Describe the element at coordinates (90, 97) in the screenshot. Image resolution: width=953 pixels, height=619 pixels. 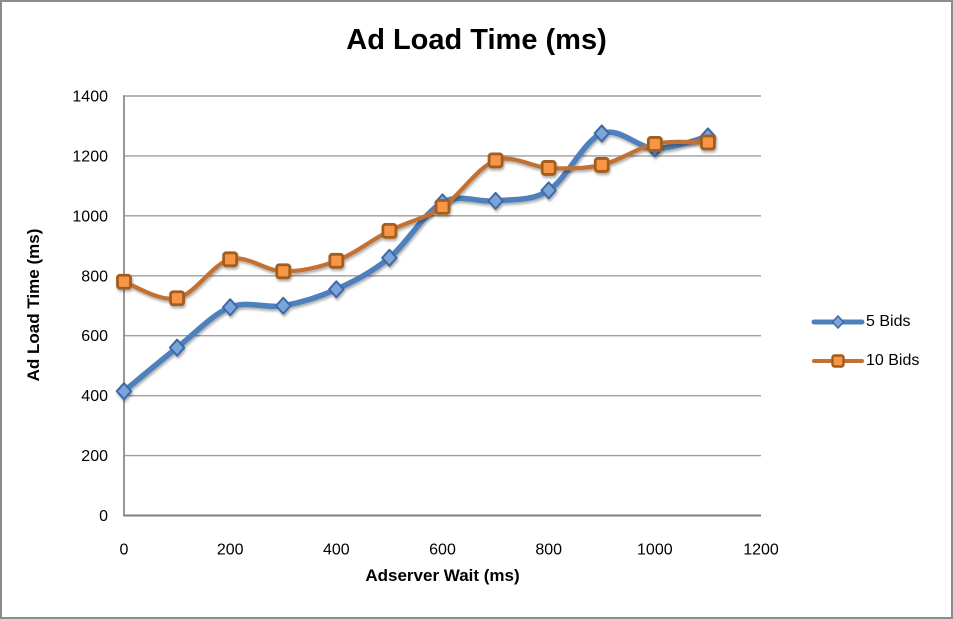
I see `y-tick-label: 1400` at that location.